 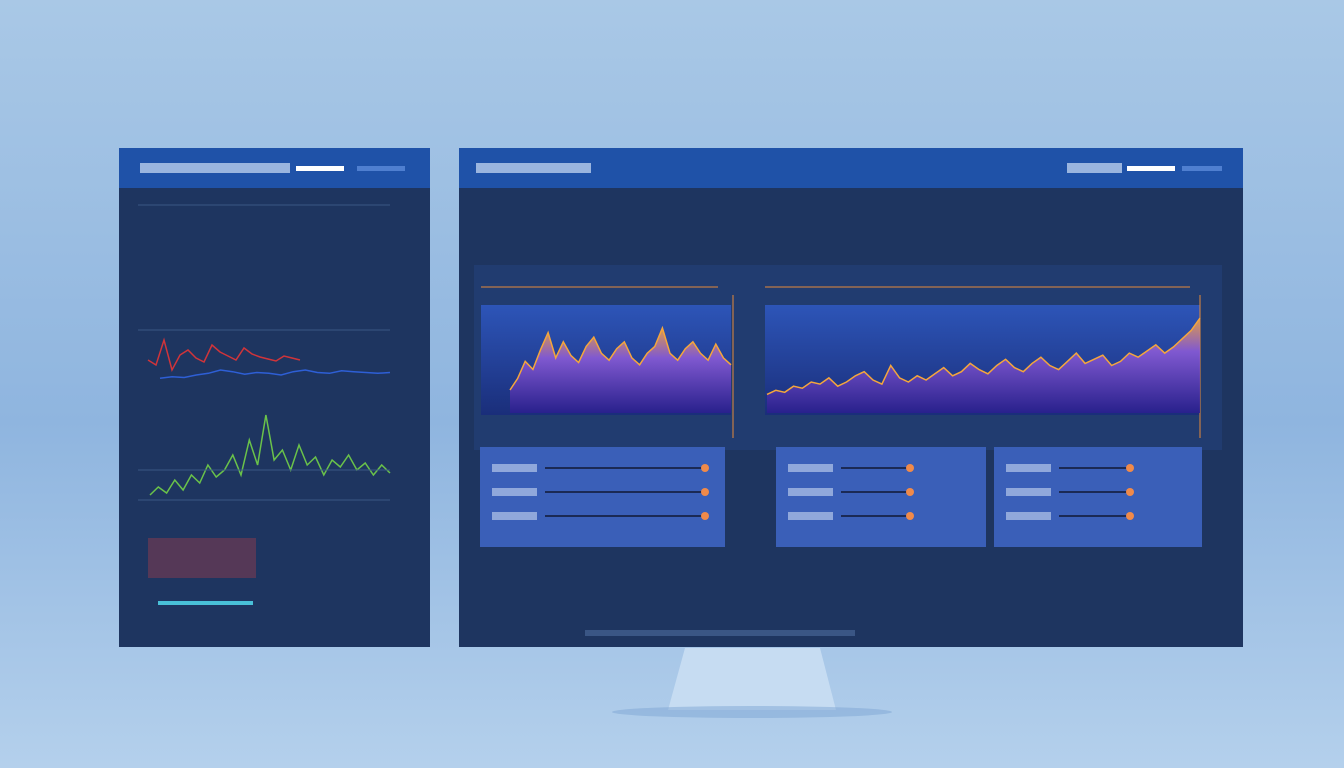 What do you see at coordinates (720, 633) in the screenshot?
I see `footer-text` at bounding box center [720, 633].